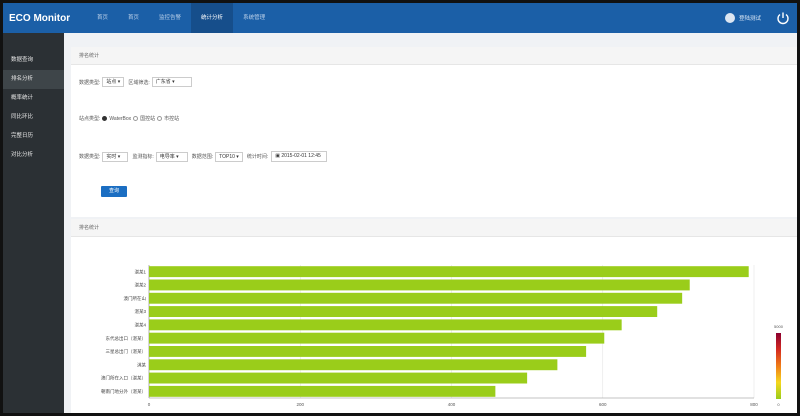 The image size is (800, 416). I want to click on visual-map-max-label: 5000, so click(779, 326).